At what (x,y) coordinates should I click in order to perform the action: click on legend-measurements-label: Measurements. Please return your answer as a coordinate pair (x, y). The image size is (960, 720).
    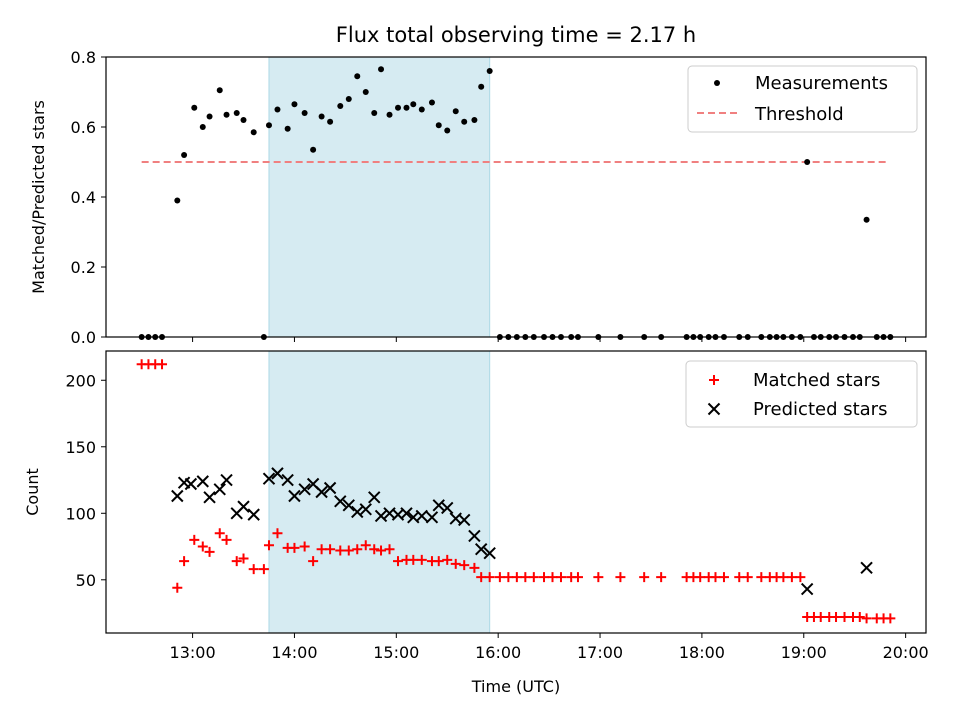
    Looking at the image, I should click on (821, 83).